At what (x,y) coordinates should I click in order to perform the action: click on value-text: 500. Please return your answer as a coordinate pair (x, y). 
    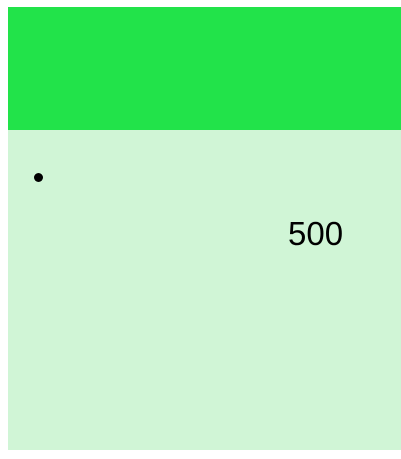
    Looking at the image, I should click on (316, 233).